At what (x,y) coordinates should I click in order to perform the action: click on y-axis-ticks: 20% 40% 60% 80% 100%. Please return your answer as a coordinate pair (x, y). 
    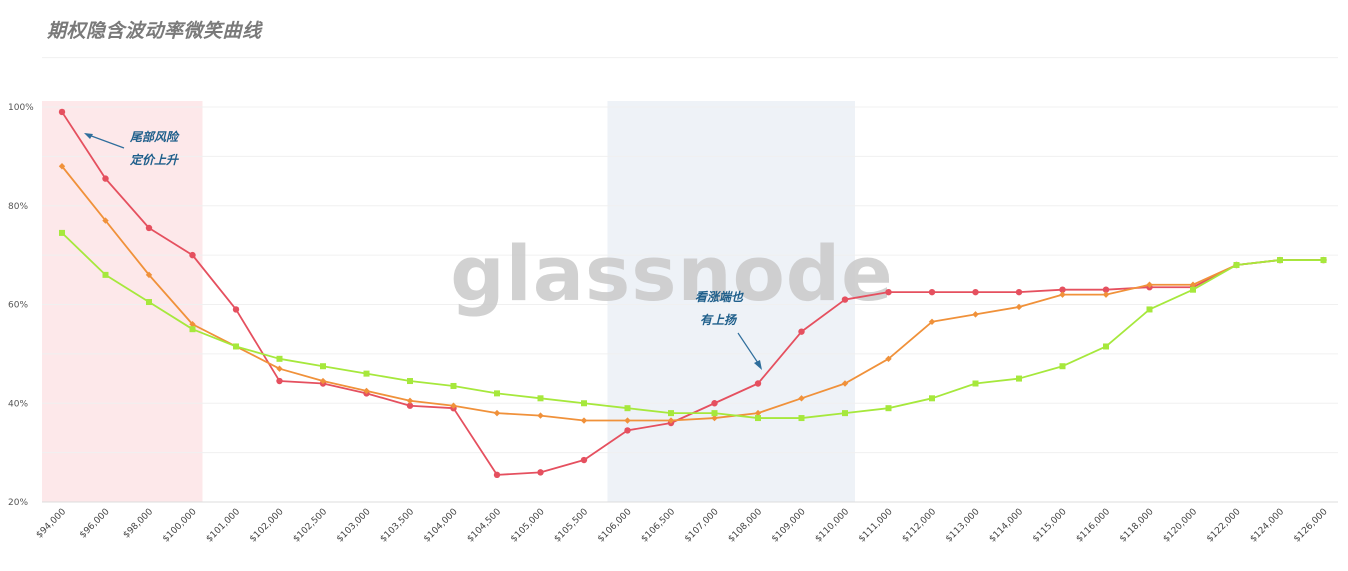
    Looking at the image, I should click on (21, 305).